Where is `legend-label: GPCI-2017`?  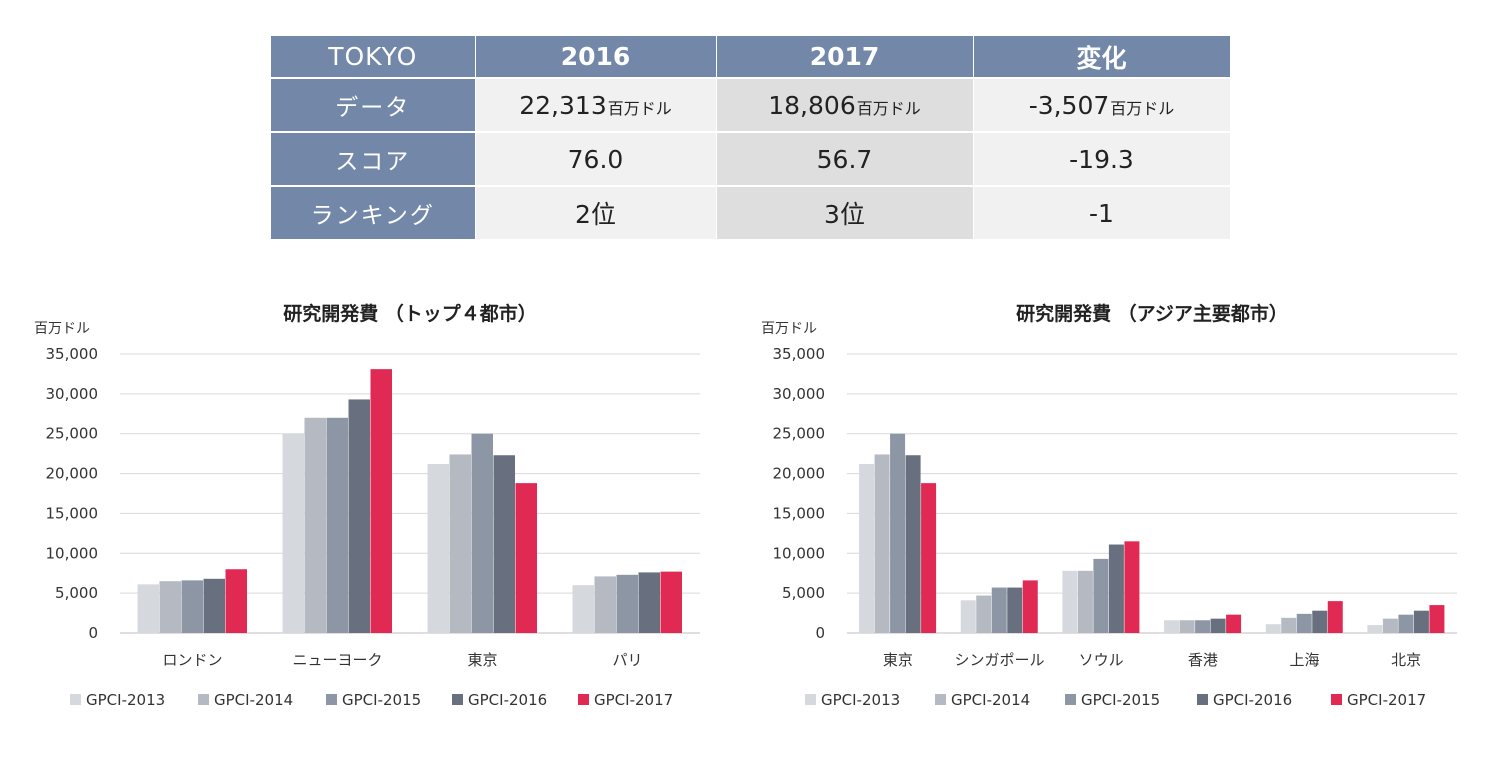 legend-label: GPCI-2017 is located at coordinates (1386, 700).